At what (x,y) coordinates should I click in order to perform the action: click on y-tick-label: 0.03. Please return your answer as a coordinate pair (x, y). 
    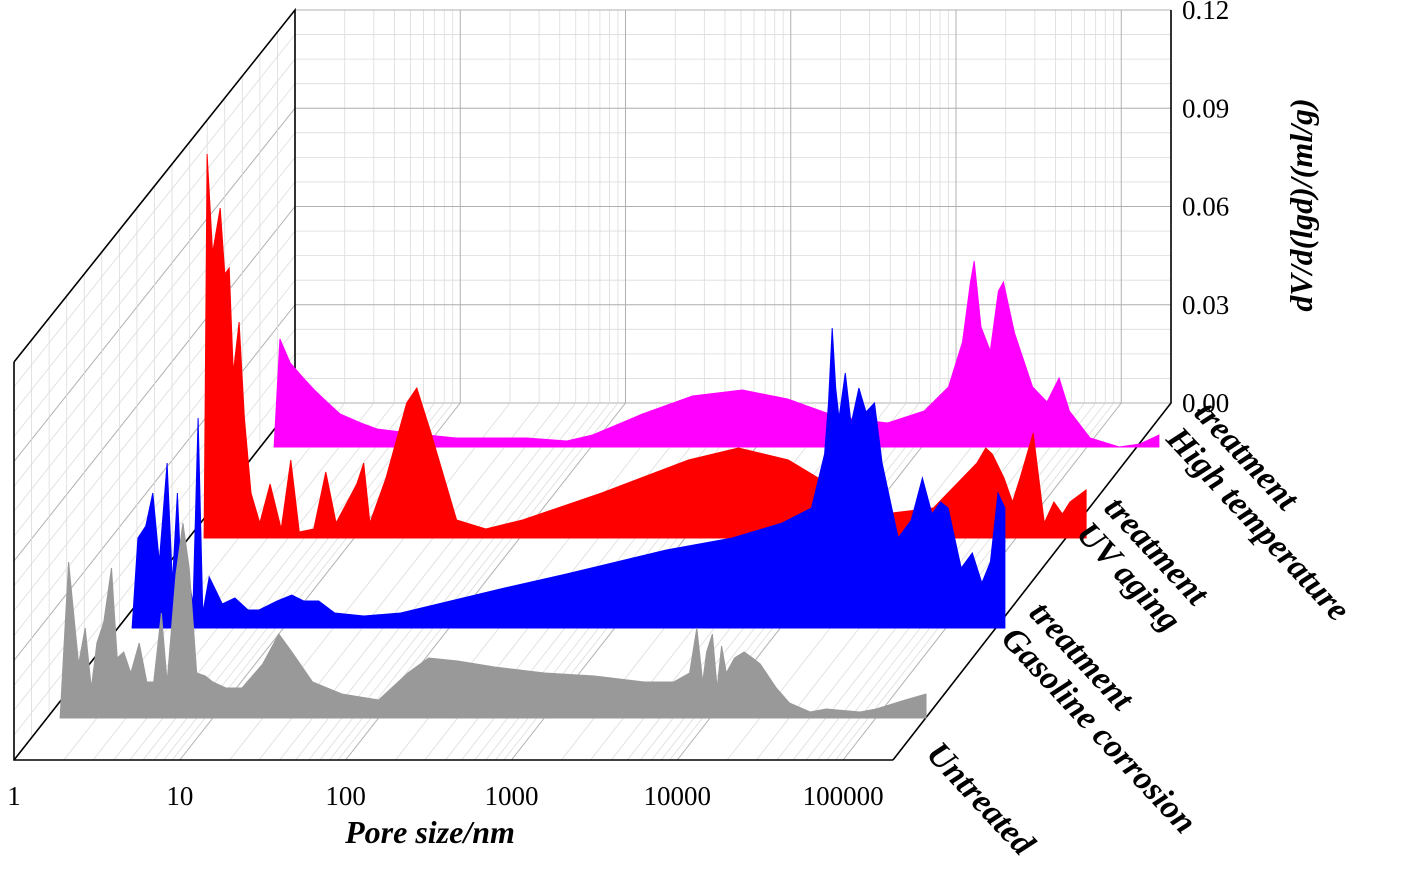
    Looking at the image, I should click on (1205, 305).